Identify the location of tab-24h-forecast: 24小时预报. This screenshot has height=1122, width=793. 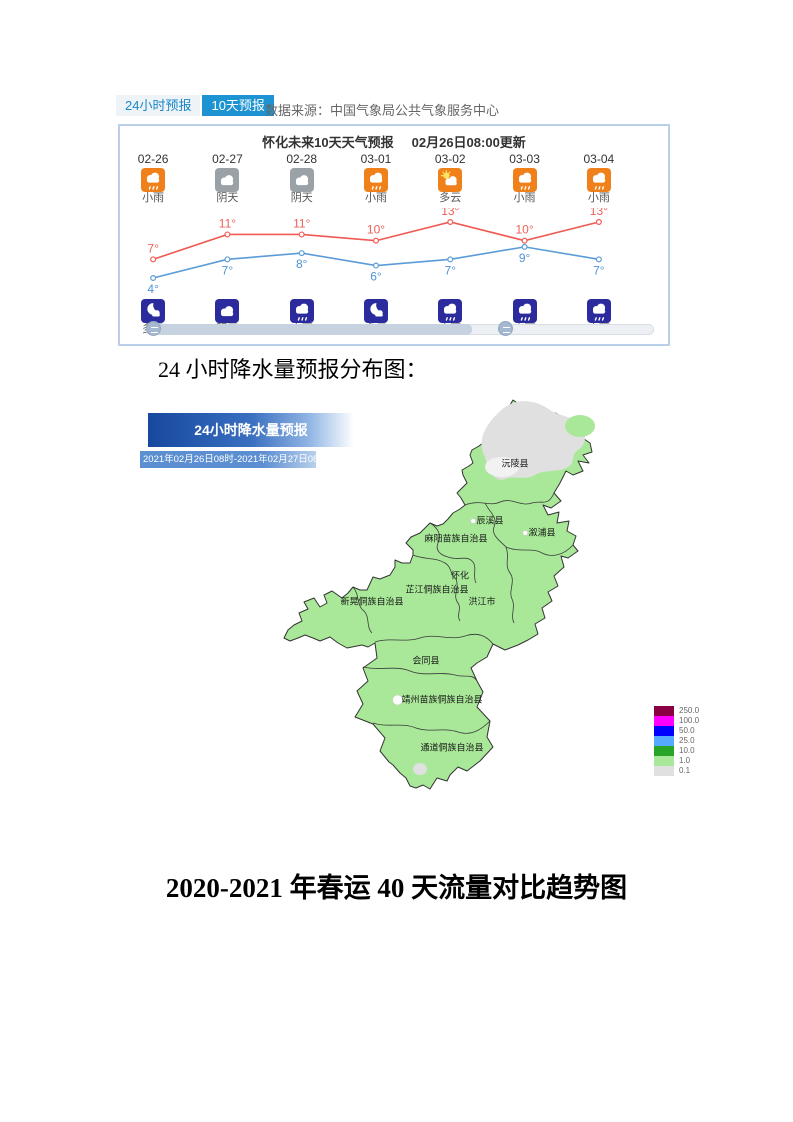
(158, 105).